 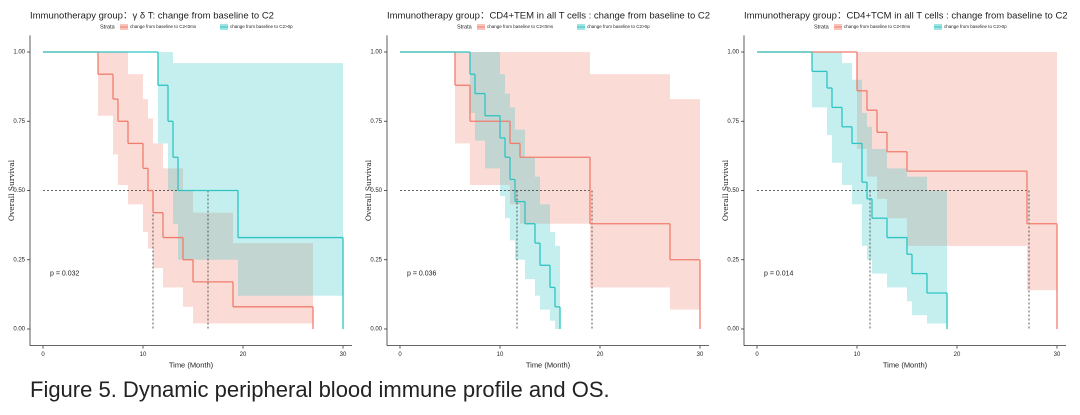 What do you see at coordinates (64, 273) in the screenshot?
I see `p-value: p = 0.032` at bounding box center [64, 273].